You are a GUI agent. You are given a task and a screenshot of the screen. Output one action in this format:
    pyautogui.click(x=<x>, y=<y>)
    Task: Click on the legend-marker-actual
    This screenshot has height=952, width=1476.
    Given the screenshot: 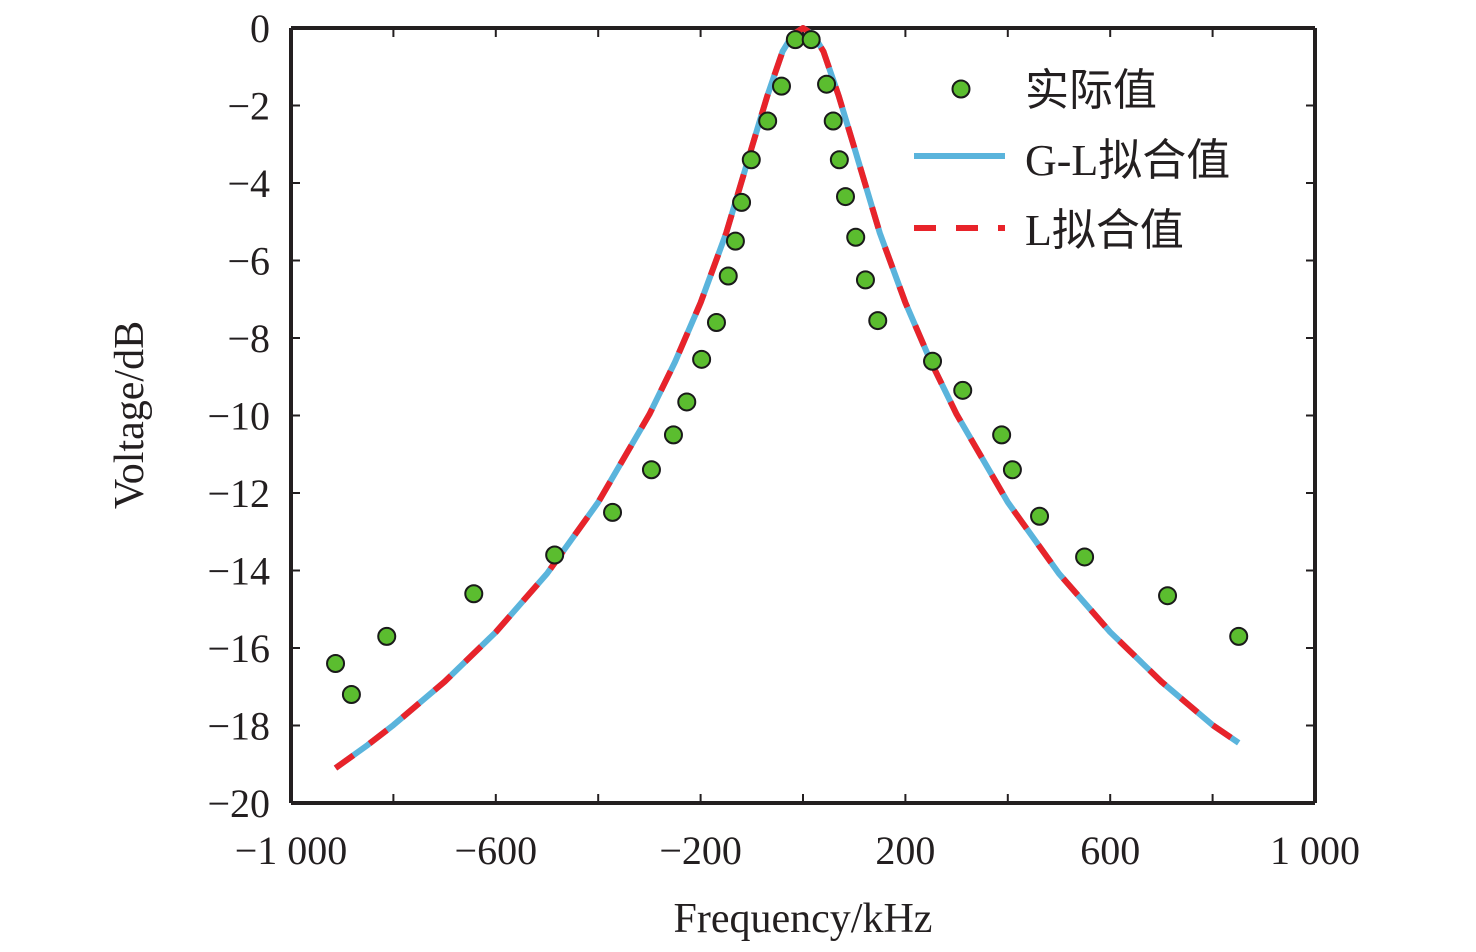 What is the action you would take?
    pyautogui.click(x=961, y=89)
    